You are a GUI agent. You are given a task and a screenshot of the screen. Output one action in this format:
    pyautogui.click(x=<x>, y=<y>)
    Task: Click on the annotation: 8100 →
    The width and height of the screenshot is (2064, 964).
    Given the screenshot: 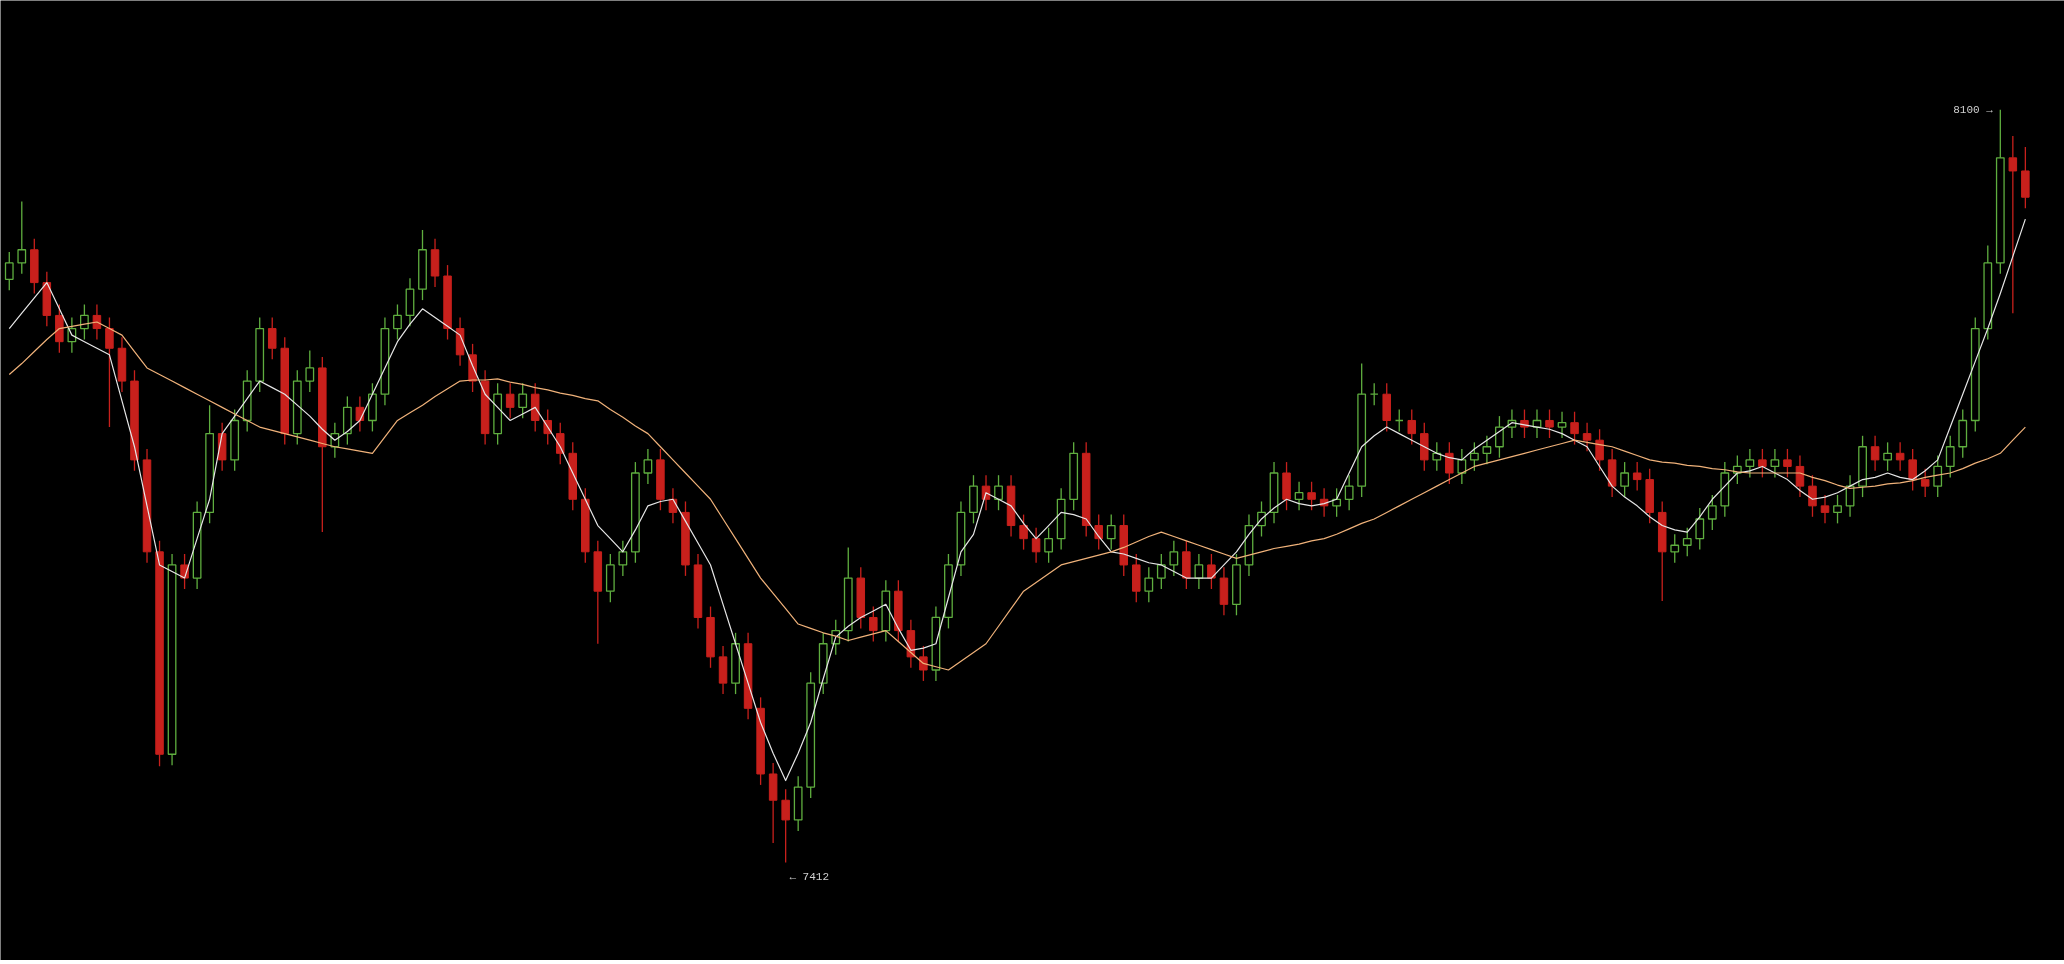 What is the action you would take?
    pyautogui.click(x=1973, y=109)
    